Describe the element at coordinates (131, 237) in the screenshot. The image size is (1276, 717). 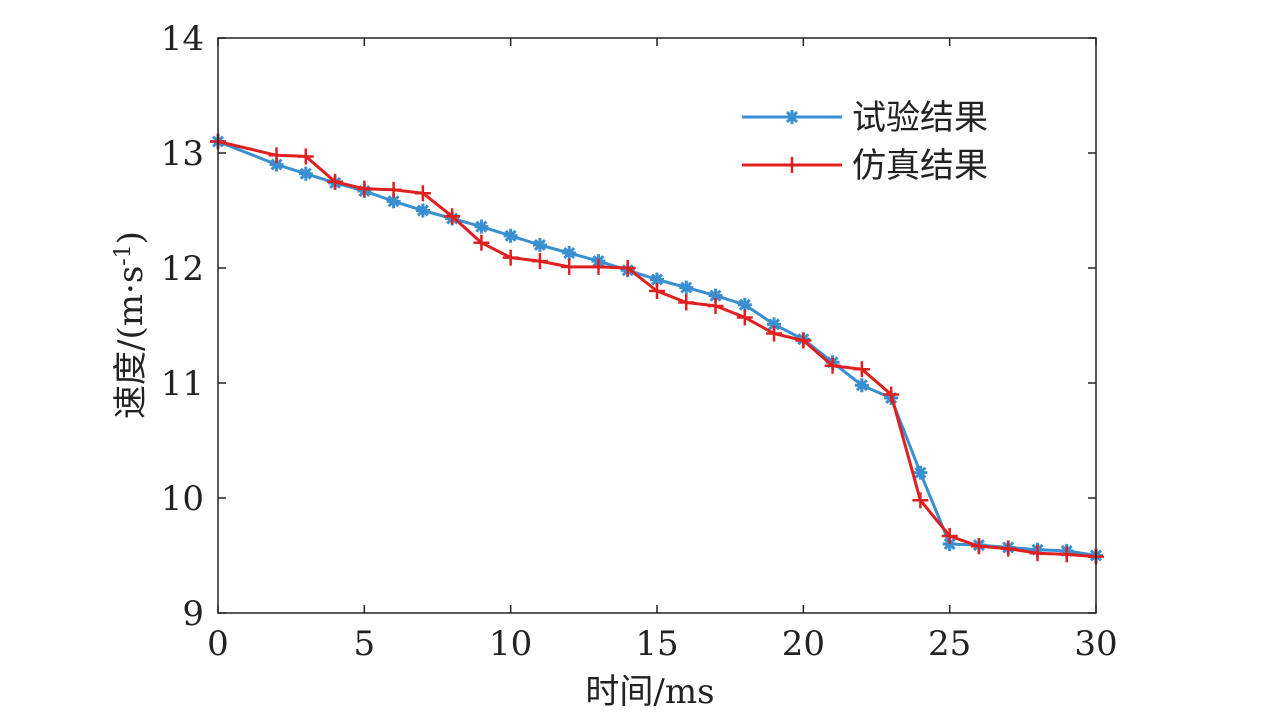
I see `y-axis-label-close: )` at that location.